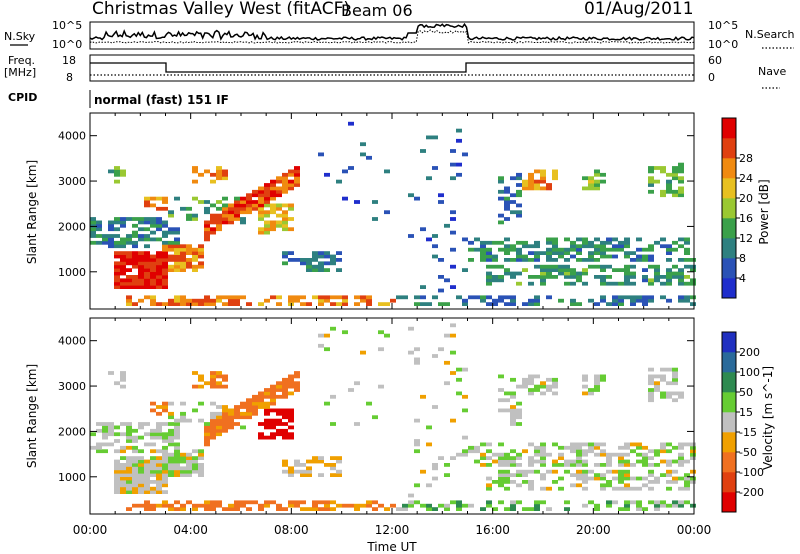 This screenshot has width=800, height=554. I want to click on noise-panel-frame, so click(392, 35).